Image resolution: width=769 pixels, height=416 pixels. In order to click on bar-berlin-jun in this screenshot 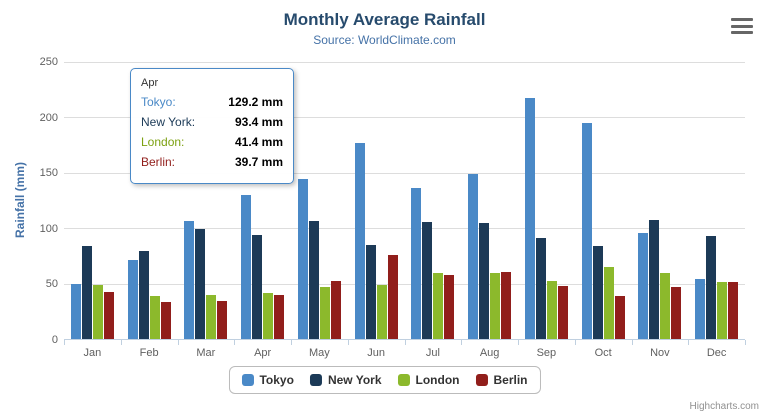, I will do `click(392, 297)`.